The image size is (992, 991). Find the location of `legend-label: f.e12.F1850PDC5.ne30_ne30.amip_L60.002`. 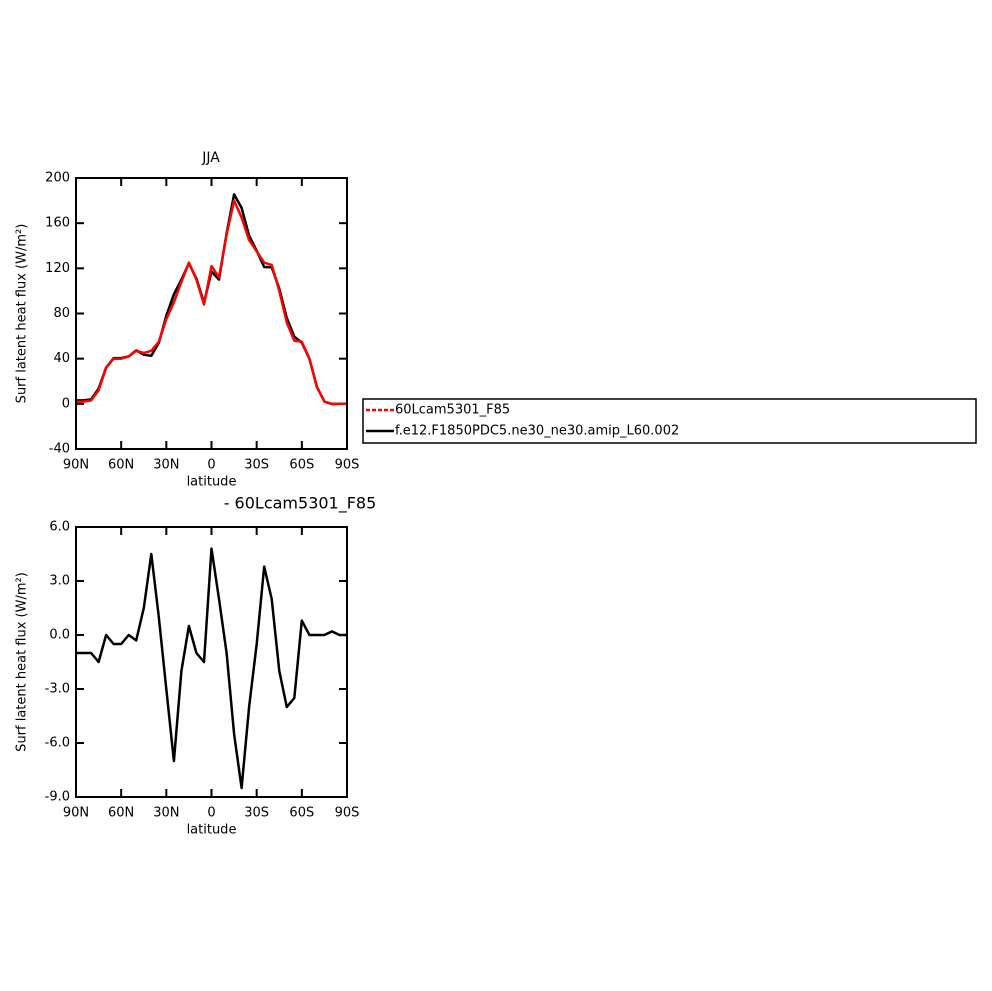

legend-label: f.e12.F1850PDC5.ne30_ne30.amip_L60.002 is located at coordinates (537, 431).